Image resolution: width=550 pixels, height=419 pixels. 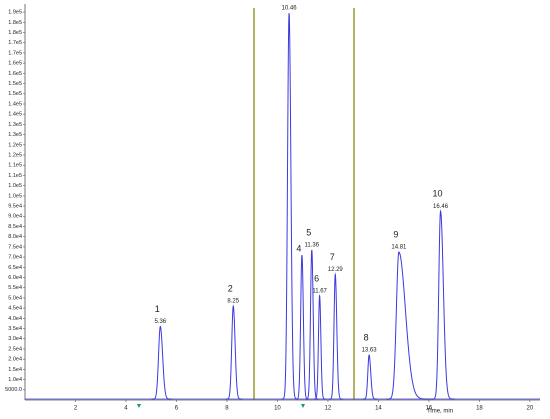 What do you see at coordinates (479, 409) in the screenshot?
I see `x-tick-label: 18` at bounding box center [479, 409].